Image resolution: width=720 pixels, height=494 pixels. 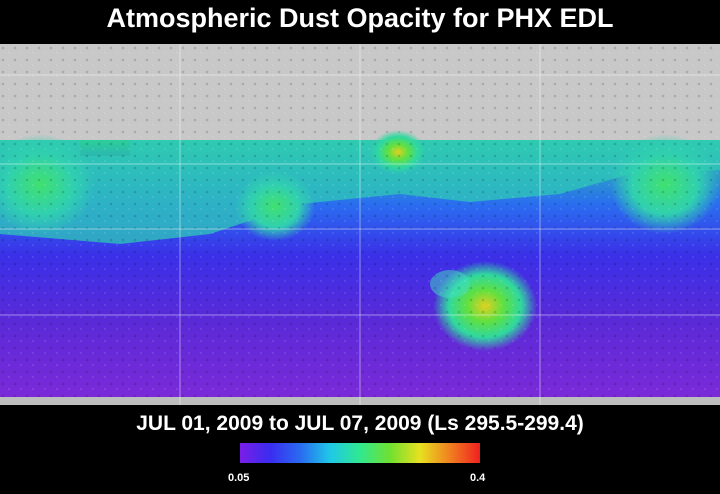 I want to click on colorbar-max-label: 0.4, so click(x=478, y=478).